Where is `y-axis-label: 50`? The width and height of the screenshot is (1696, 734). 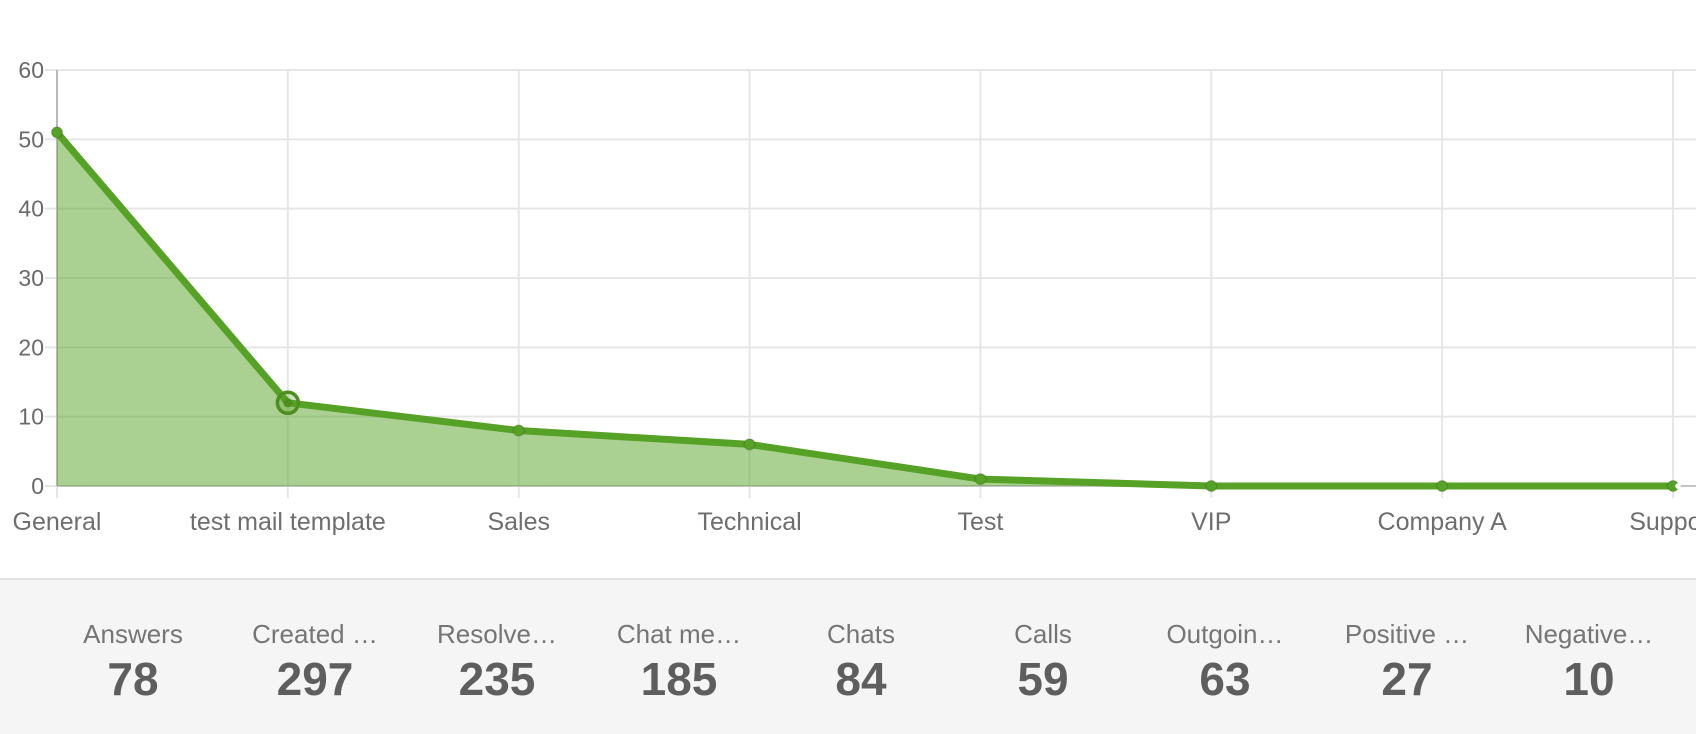
y-axis-label: 50 is located at coordinates (31, 139).